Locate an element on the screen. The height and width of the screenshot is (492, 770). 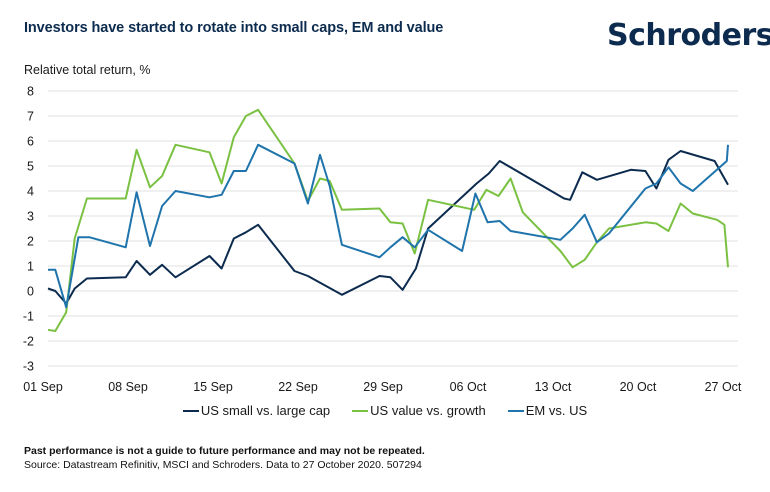
y-tick-label: -1 is located at coordinates (28, 317).